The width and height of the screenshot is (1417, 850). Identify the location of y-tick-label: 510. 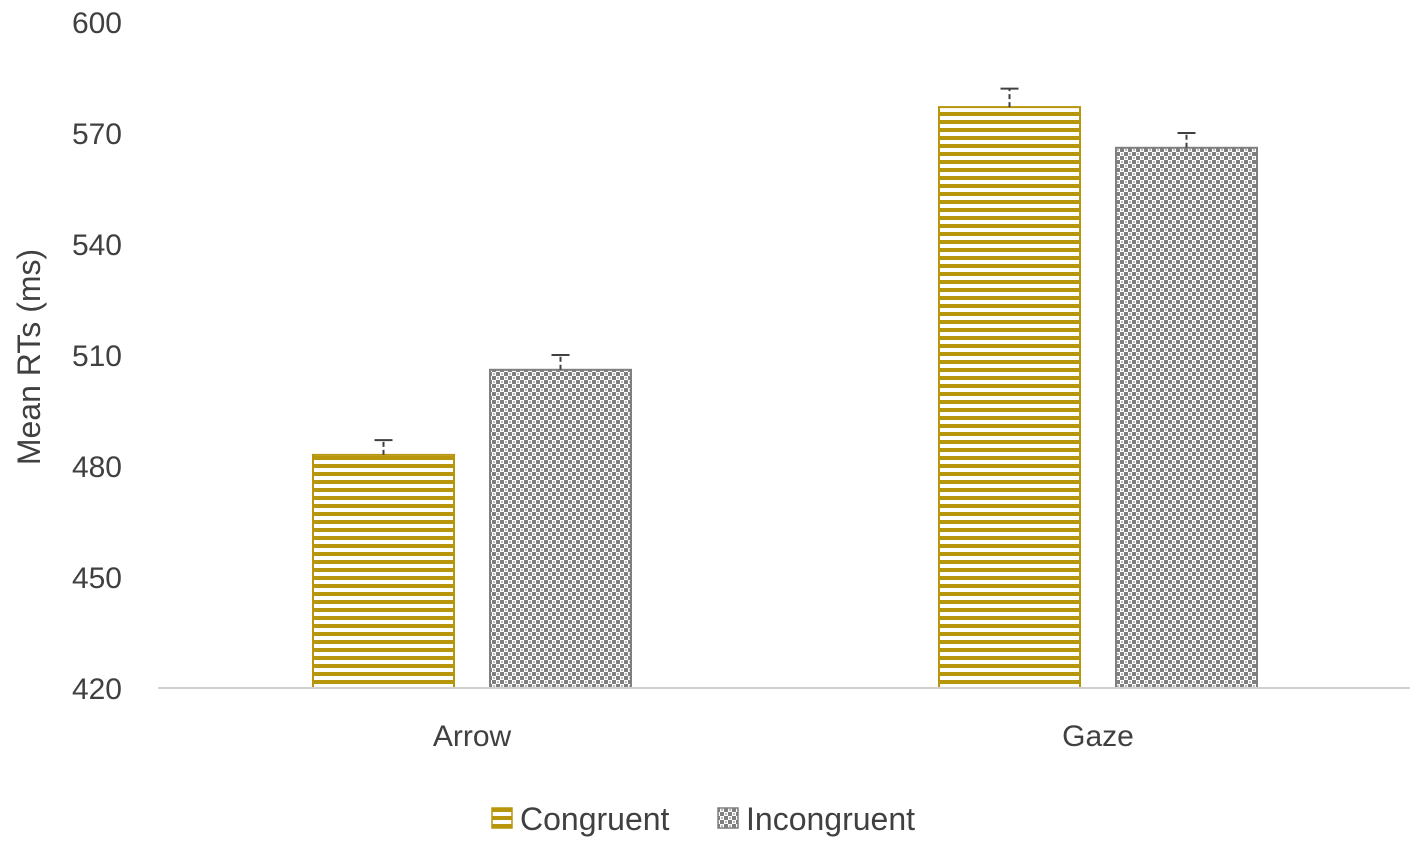
(97, 356).